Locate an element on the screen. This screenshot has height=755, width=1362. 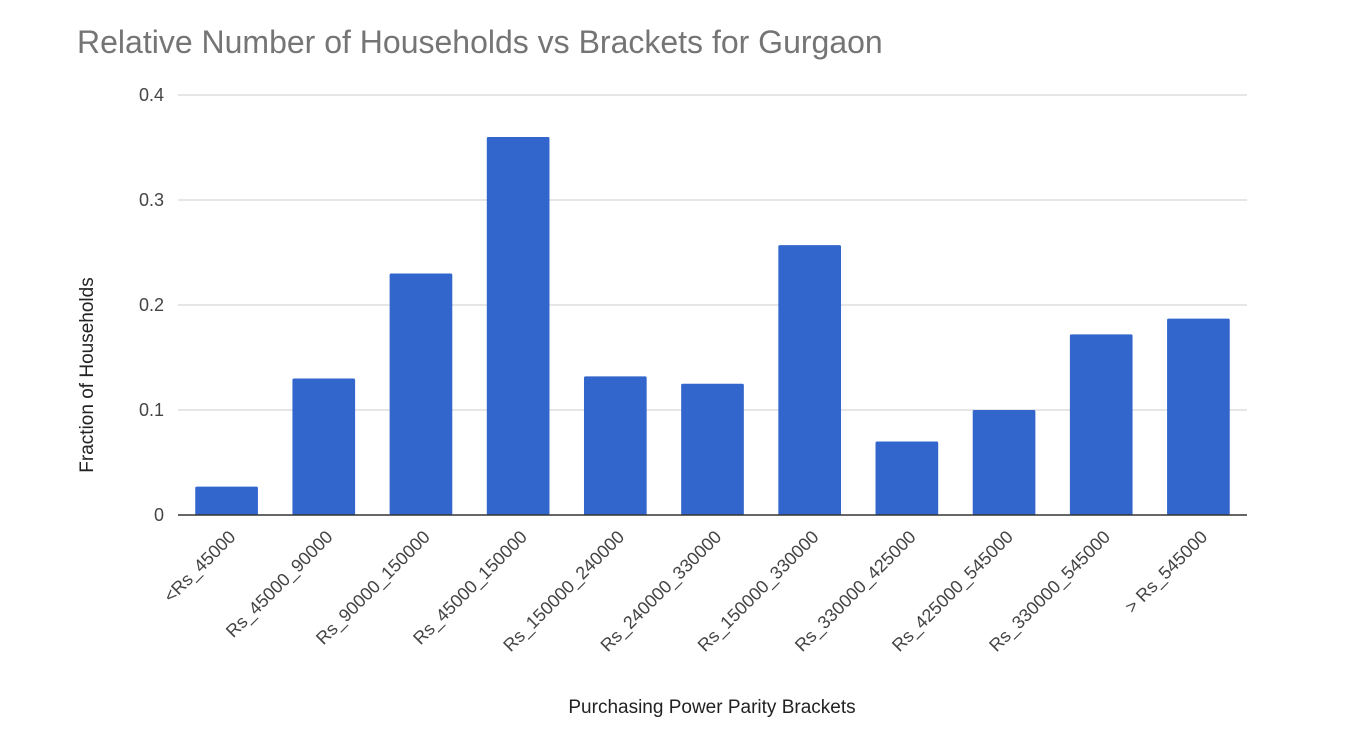
y-axis-title: Fraction of Households is located at coordinates (87, 374).